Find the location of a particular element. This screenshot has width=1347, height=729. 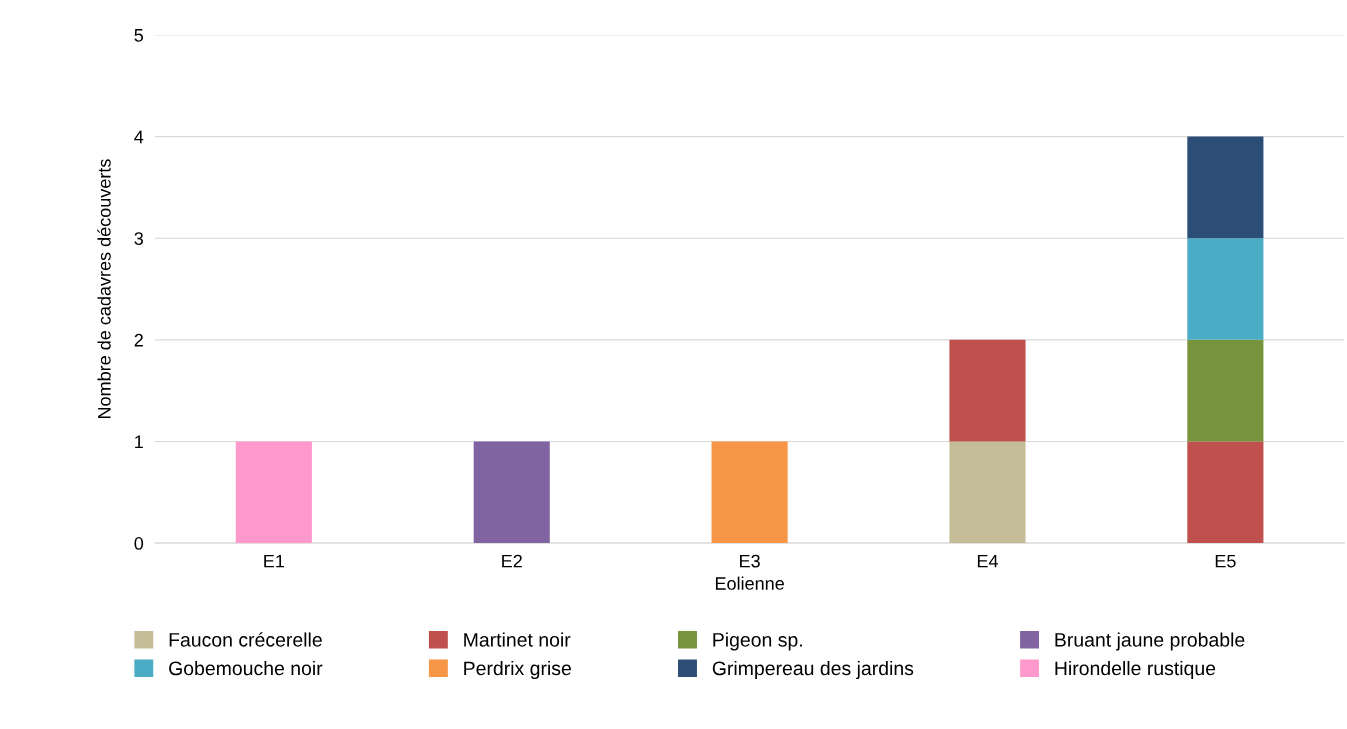

y-tick-label: 0 is located at coordinates (139, 543).